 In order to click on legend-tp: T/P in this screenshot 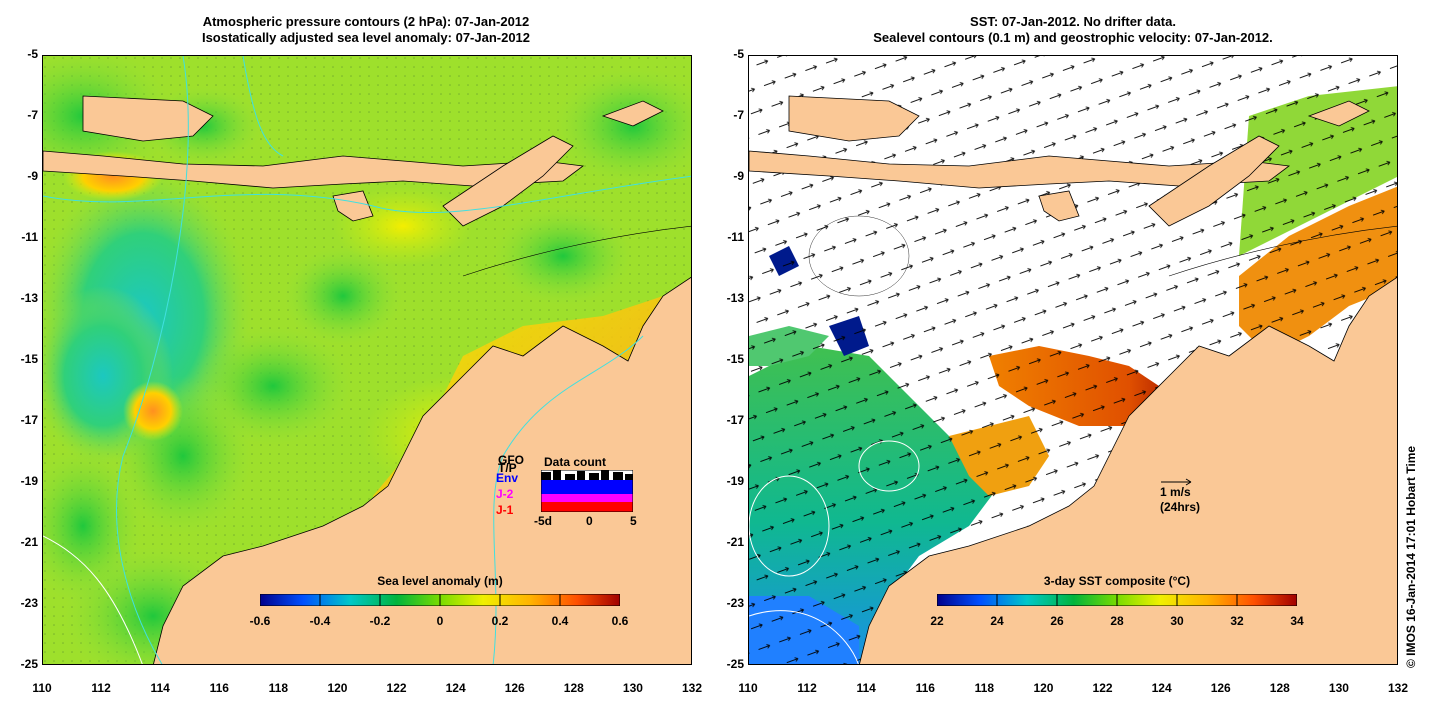, I will do `click(507, 468)`.